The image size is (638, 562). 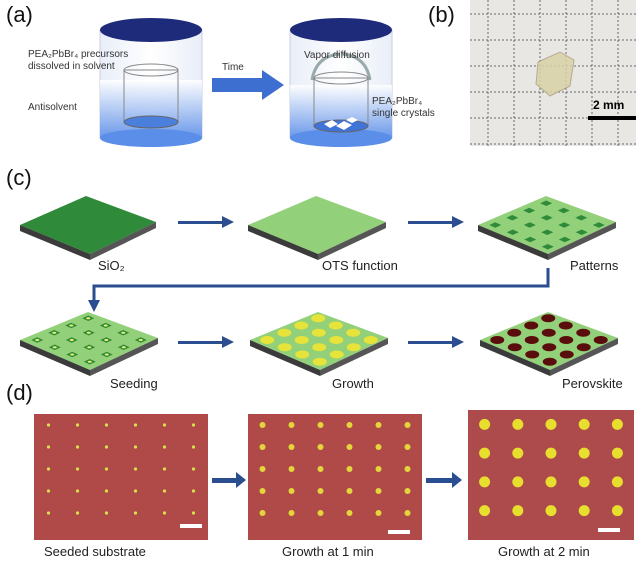 What do you see at coordinates (151, 30) in the screenshot?
I see `left-vial-lid` at bounding box center [151, 30].